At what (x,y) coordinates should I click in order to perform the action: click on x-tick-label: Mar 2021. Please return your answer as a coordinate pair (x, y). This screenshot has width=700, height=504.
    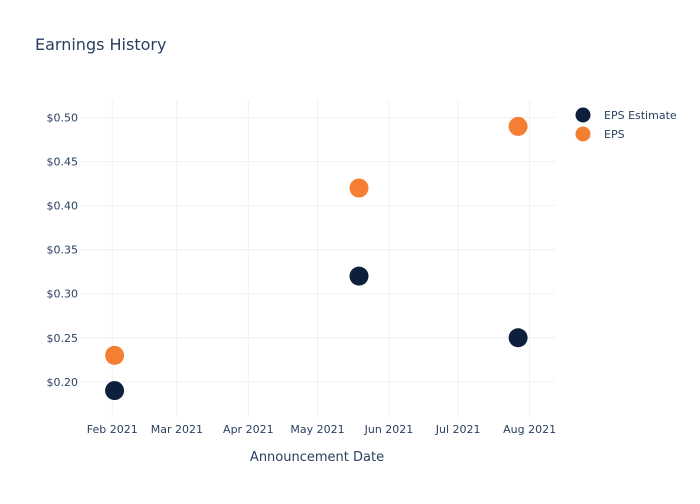
    Looking at the image, I should click on (177, 429).